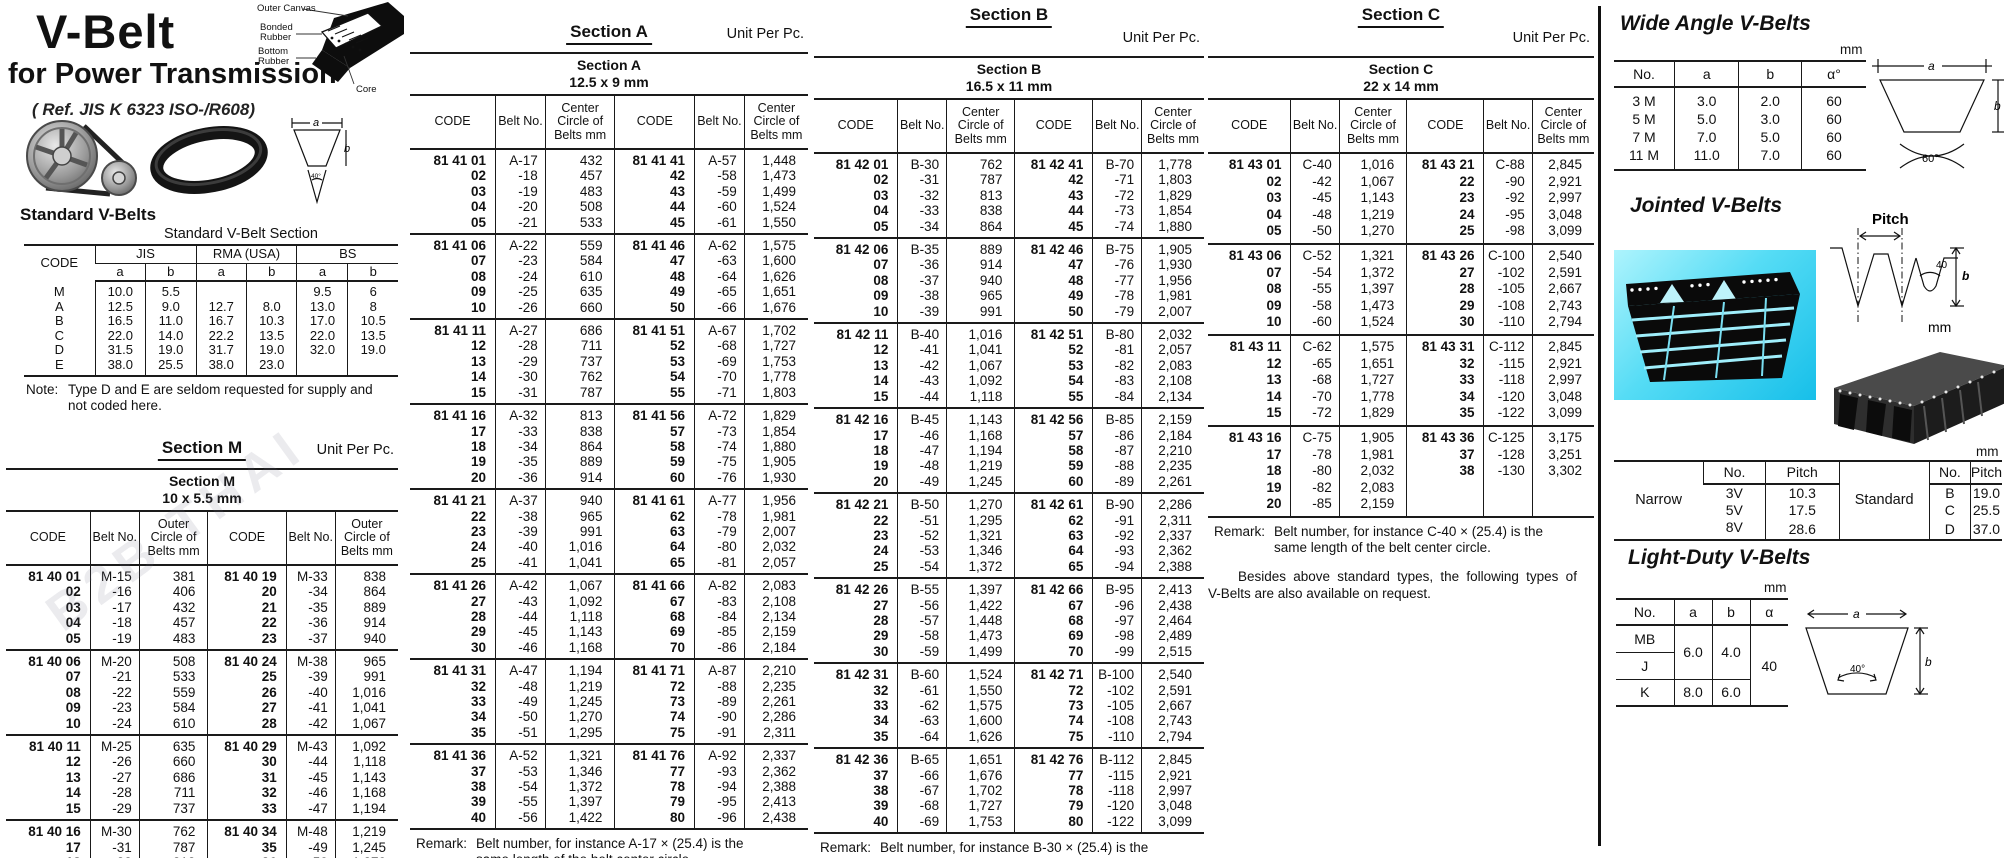  I want to click on table-row: 30 -59 1,499 70 -99 2,515, so click(1009, 653).